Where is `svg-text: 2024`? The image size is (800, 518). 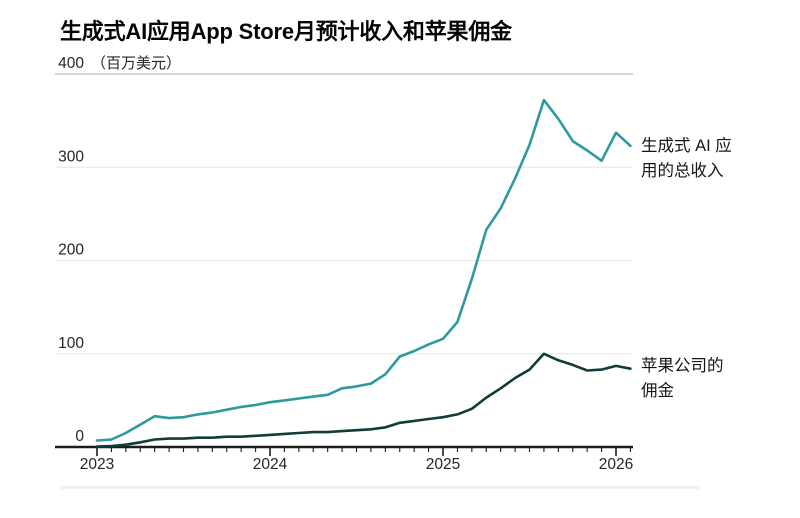
svg-text: 2024 is located at coordinates (270, 464).